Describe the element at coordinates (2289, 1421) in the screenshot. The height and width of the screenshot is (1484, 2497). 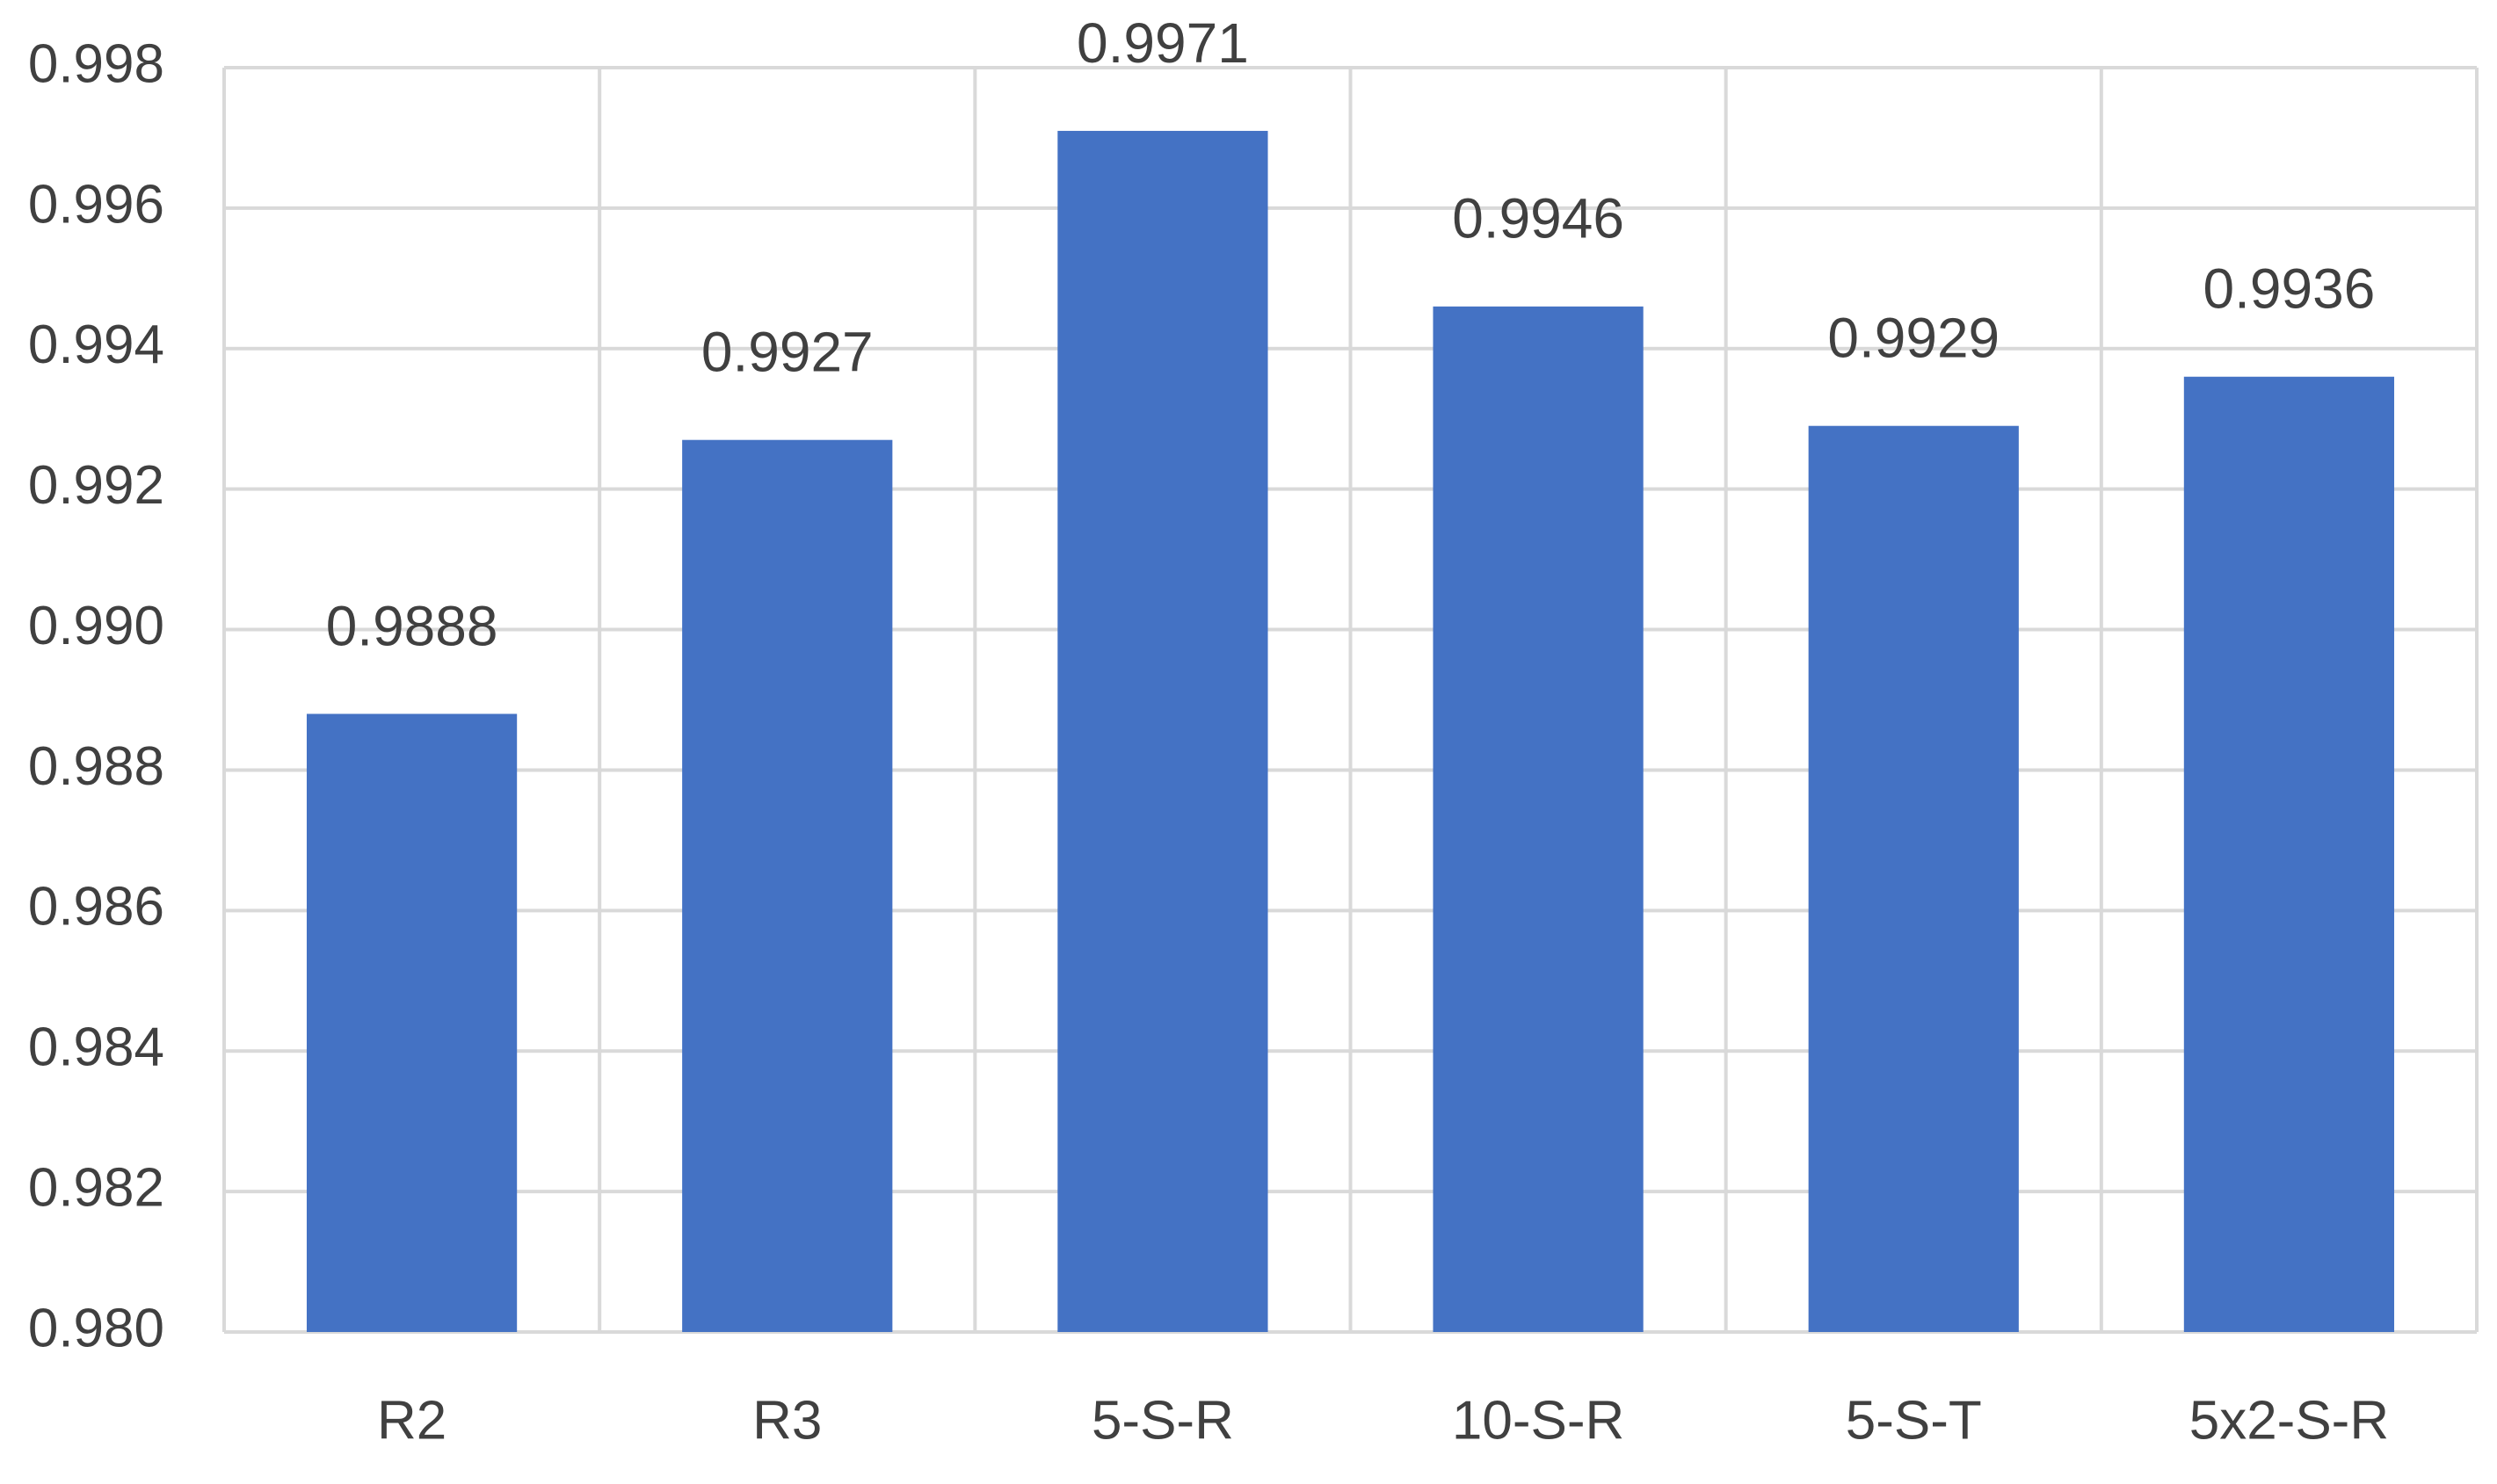
I see `x-tick-label: 5x2-S-R` at that location.